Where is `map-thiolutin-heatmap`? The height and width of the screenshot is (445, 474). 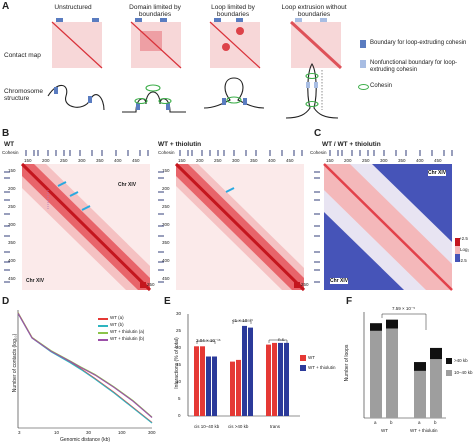
map-thiolutin-heatmap is located at coordinates (240, 227).